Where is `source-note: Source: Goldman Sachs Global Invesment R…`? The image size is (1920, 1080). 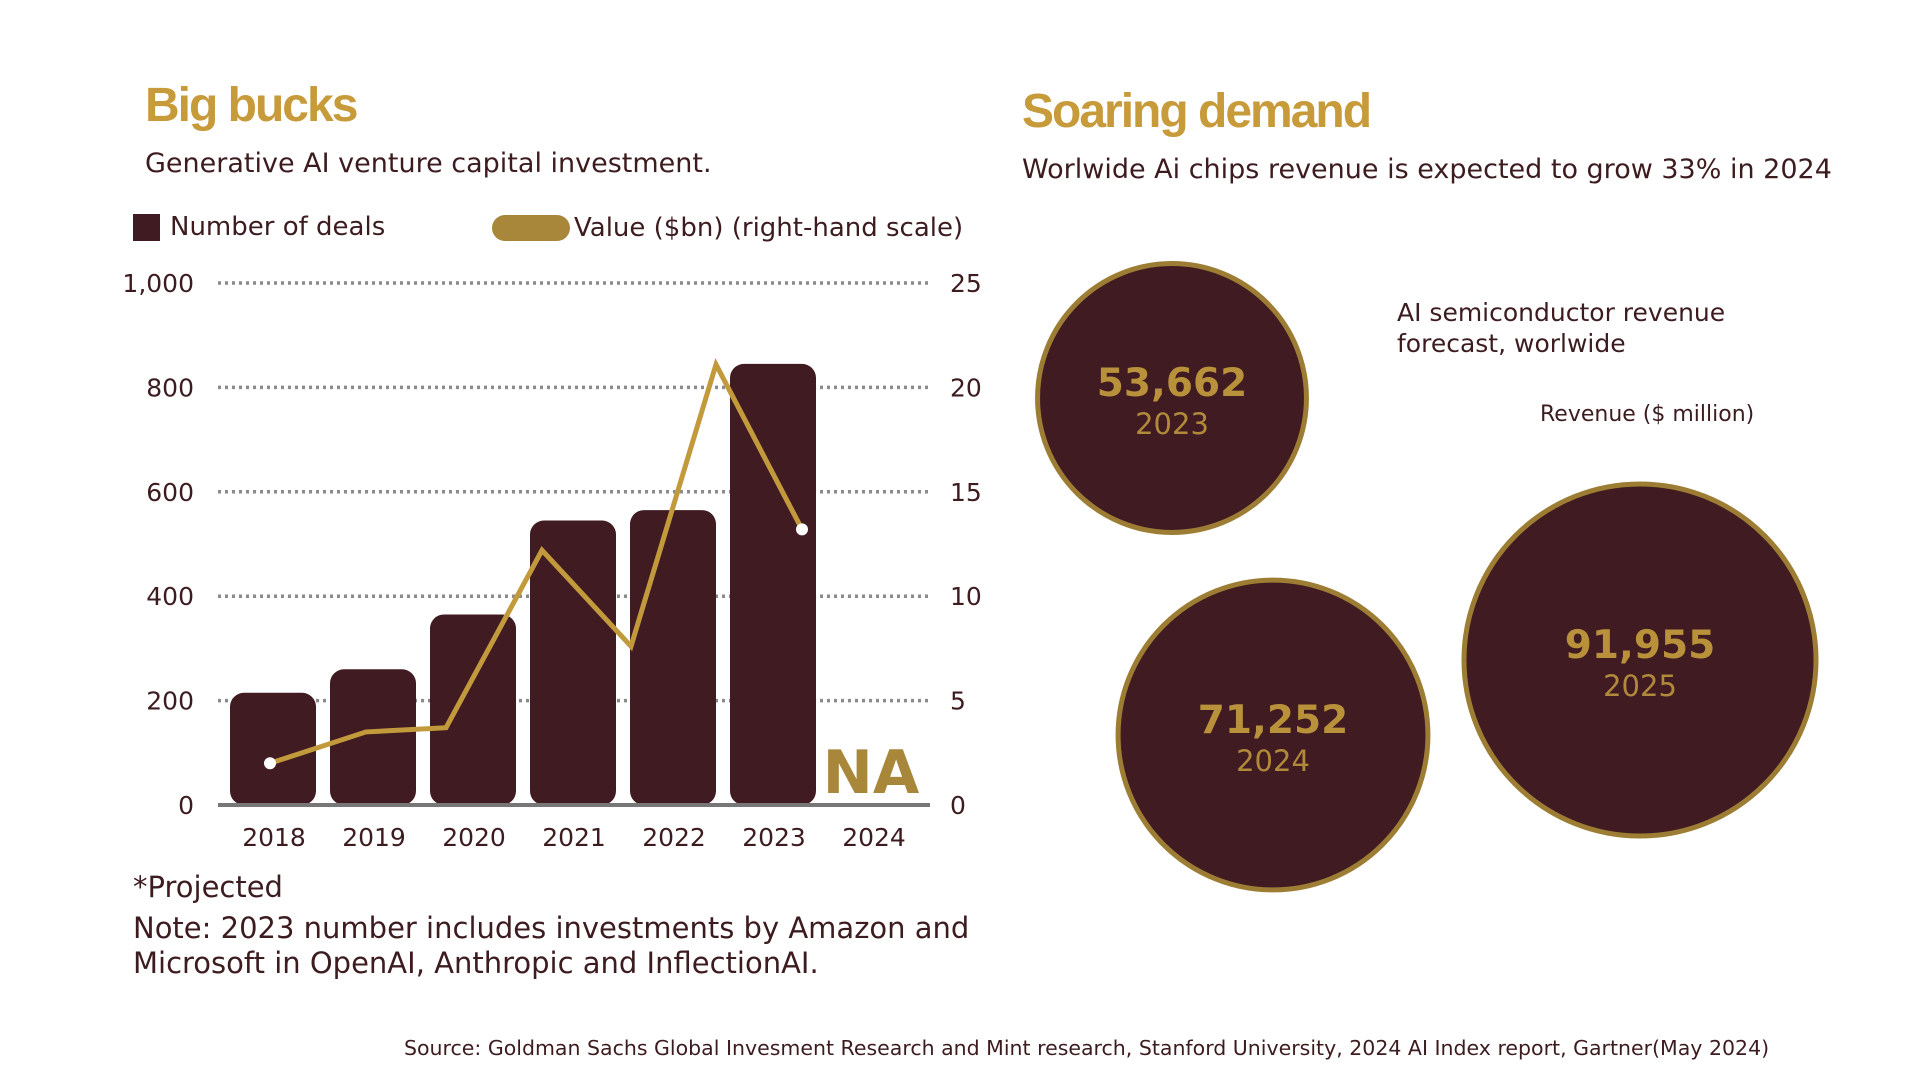 source-note: Source: Goldman Sachs Global Invesment R… is located at coordinates (1087, 1048).